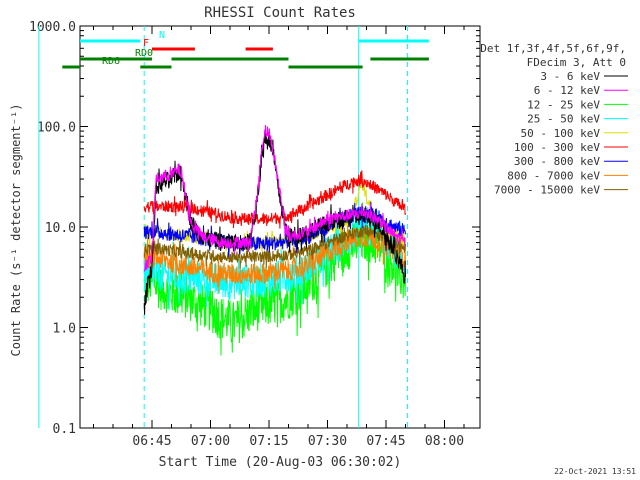  Describe the element at coordinates (563, 104) in the screenshot. I see `legend-label: 12 - 25 keV` at that location.